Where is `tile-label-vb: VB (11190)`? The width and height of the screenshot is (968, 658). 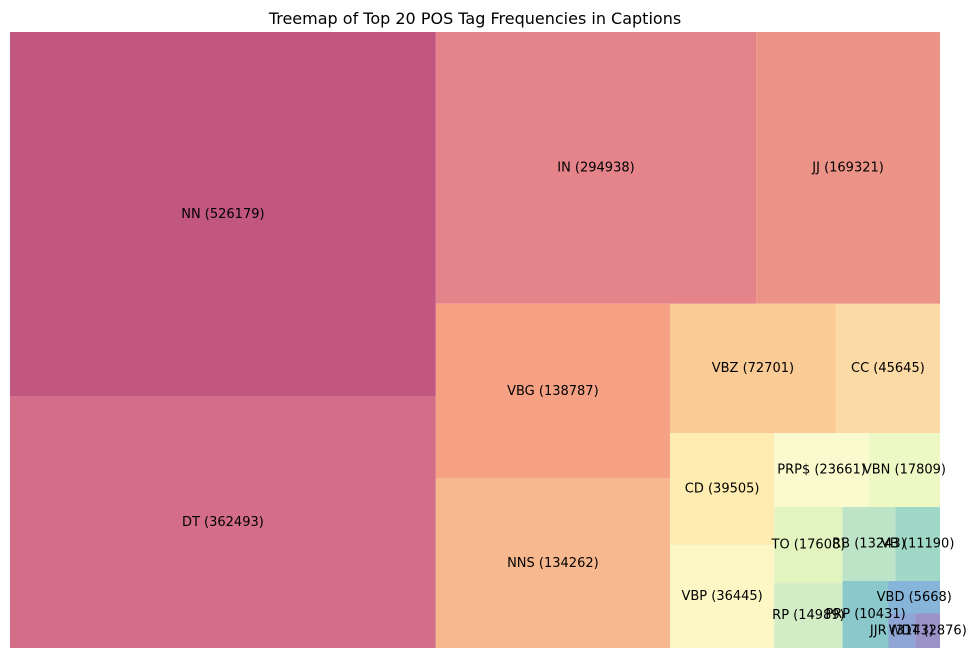
tile-label-vb: VB (11190) is located at coordinates (917, 544).